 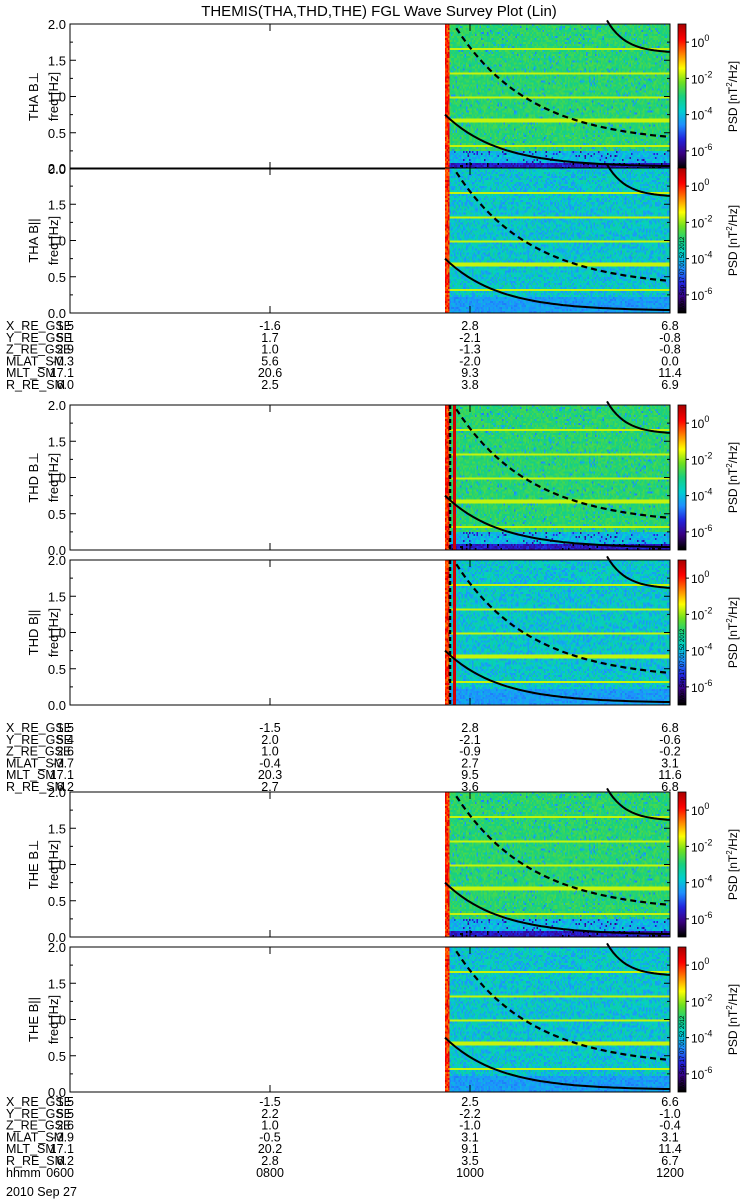 I want to click on ephemeris-row-label: Y_RE_GSE, so click(x=39, y=338).